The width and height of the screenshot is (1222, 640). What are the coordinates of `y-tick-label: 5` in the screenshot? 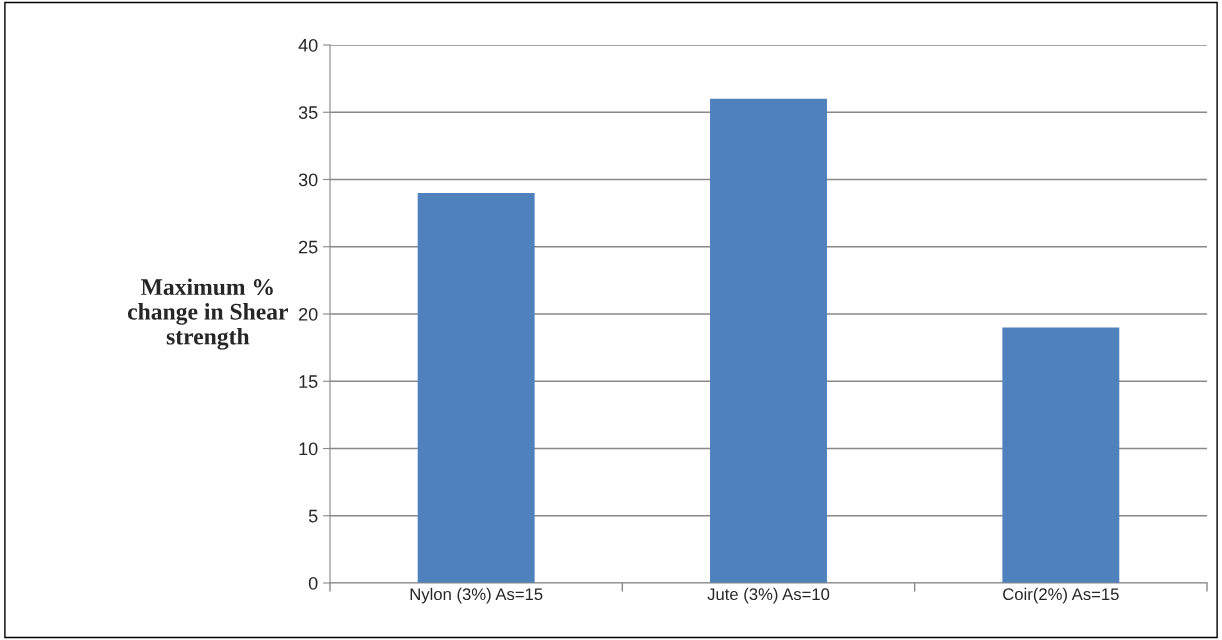 It's located at (313, 516).